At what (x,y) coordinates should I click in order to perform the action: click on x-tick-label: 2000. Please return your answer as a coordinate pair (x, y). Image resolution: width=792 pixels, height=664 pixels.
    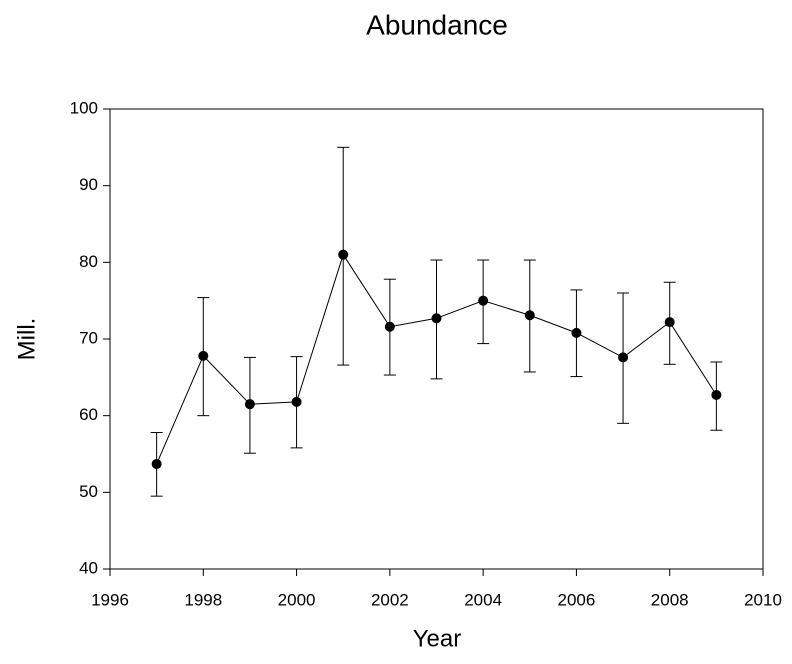
    Looking at the image, I should click on (297, 599).